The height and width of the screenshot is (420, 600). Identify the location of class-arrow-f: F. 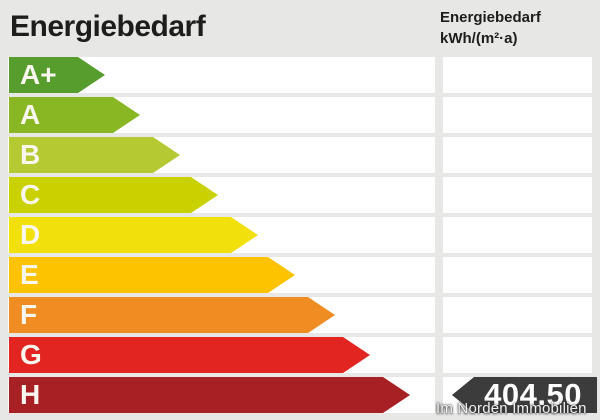
(172, 315).